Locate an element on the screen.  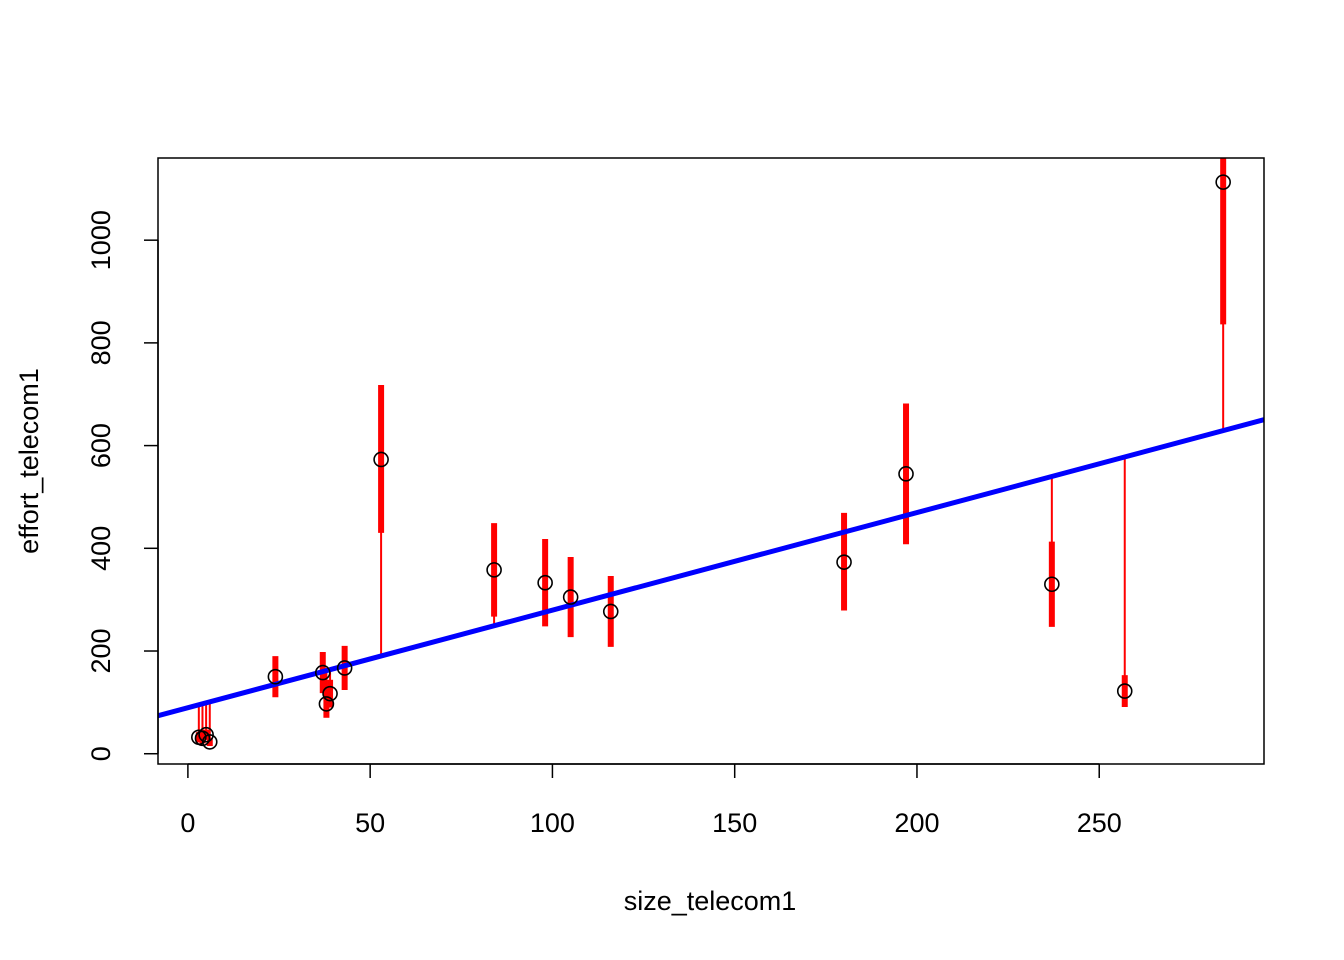
y-tick-label: 800 is located at coordinates (101, 342).